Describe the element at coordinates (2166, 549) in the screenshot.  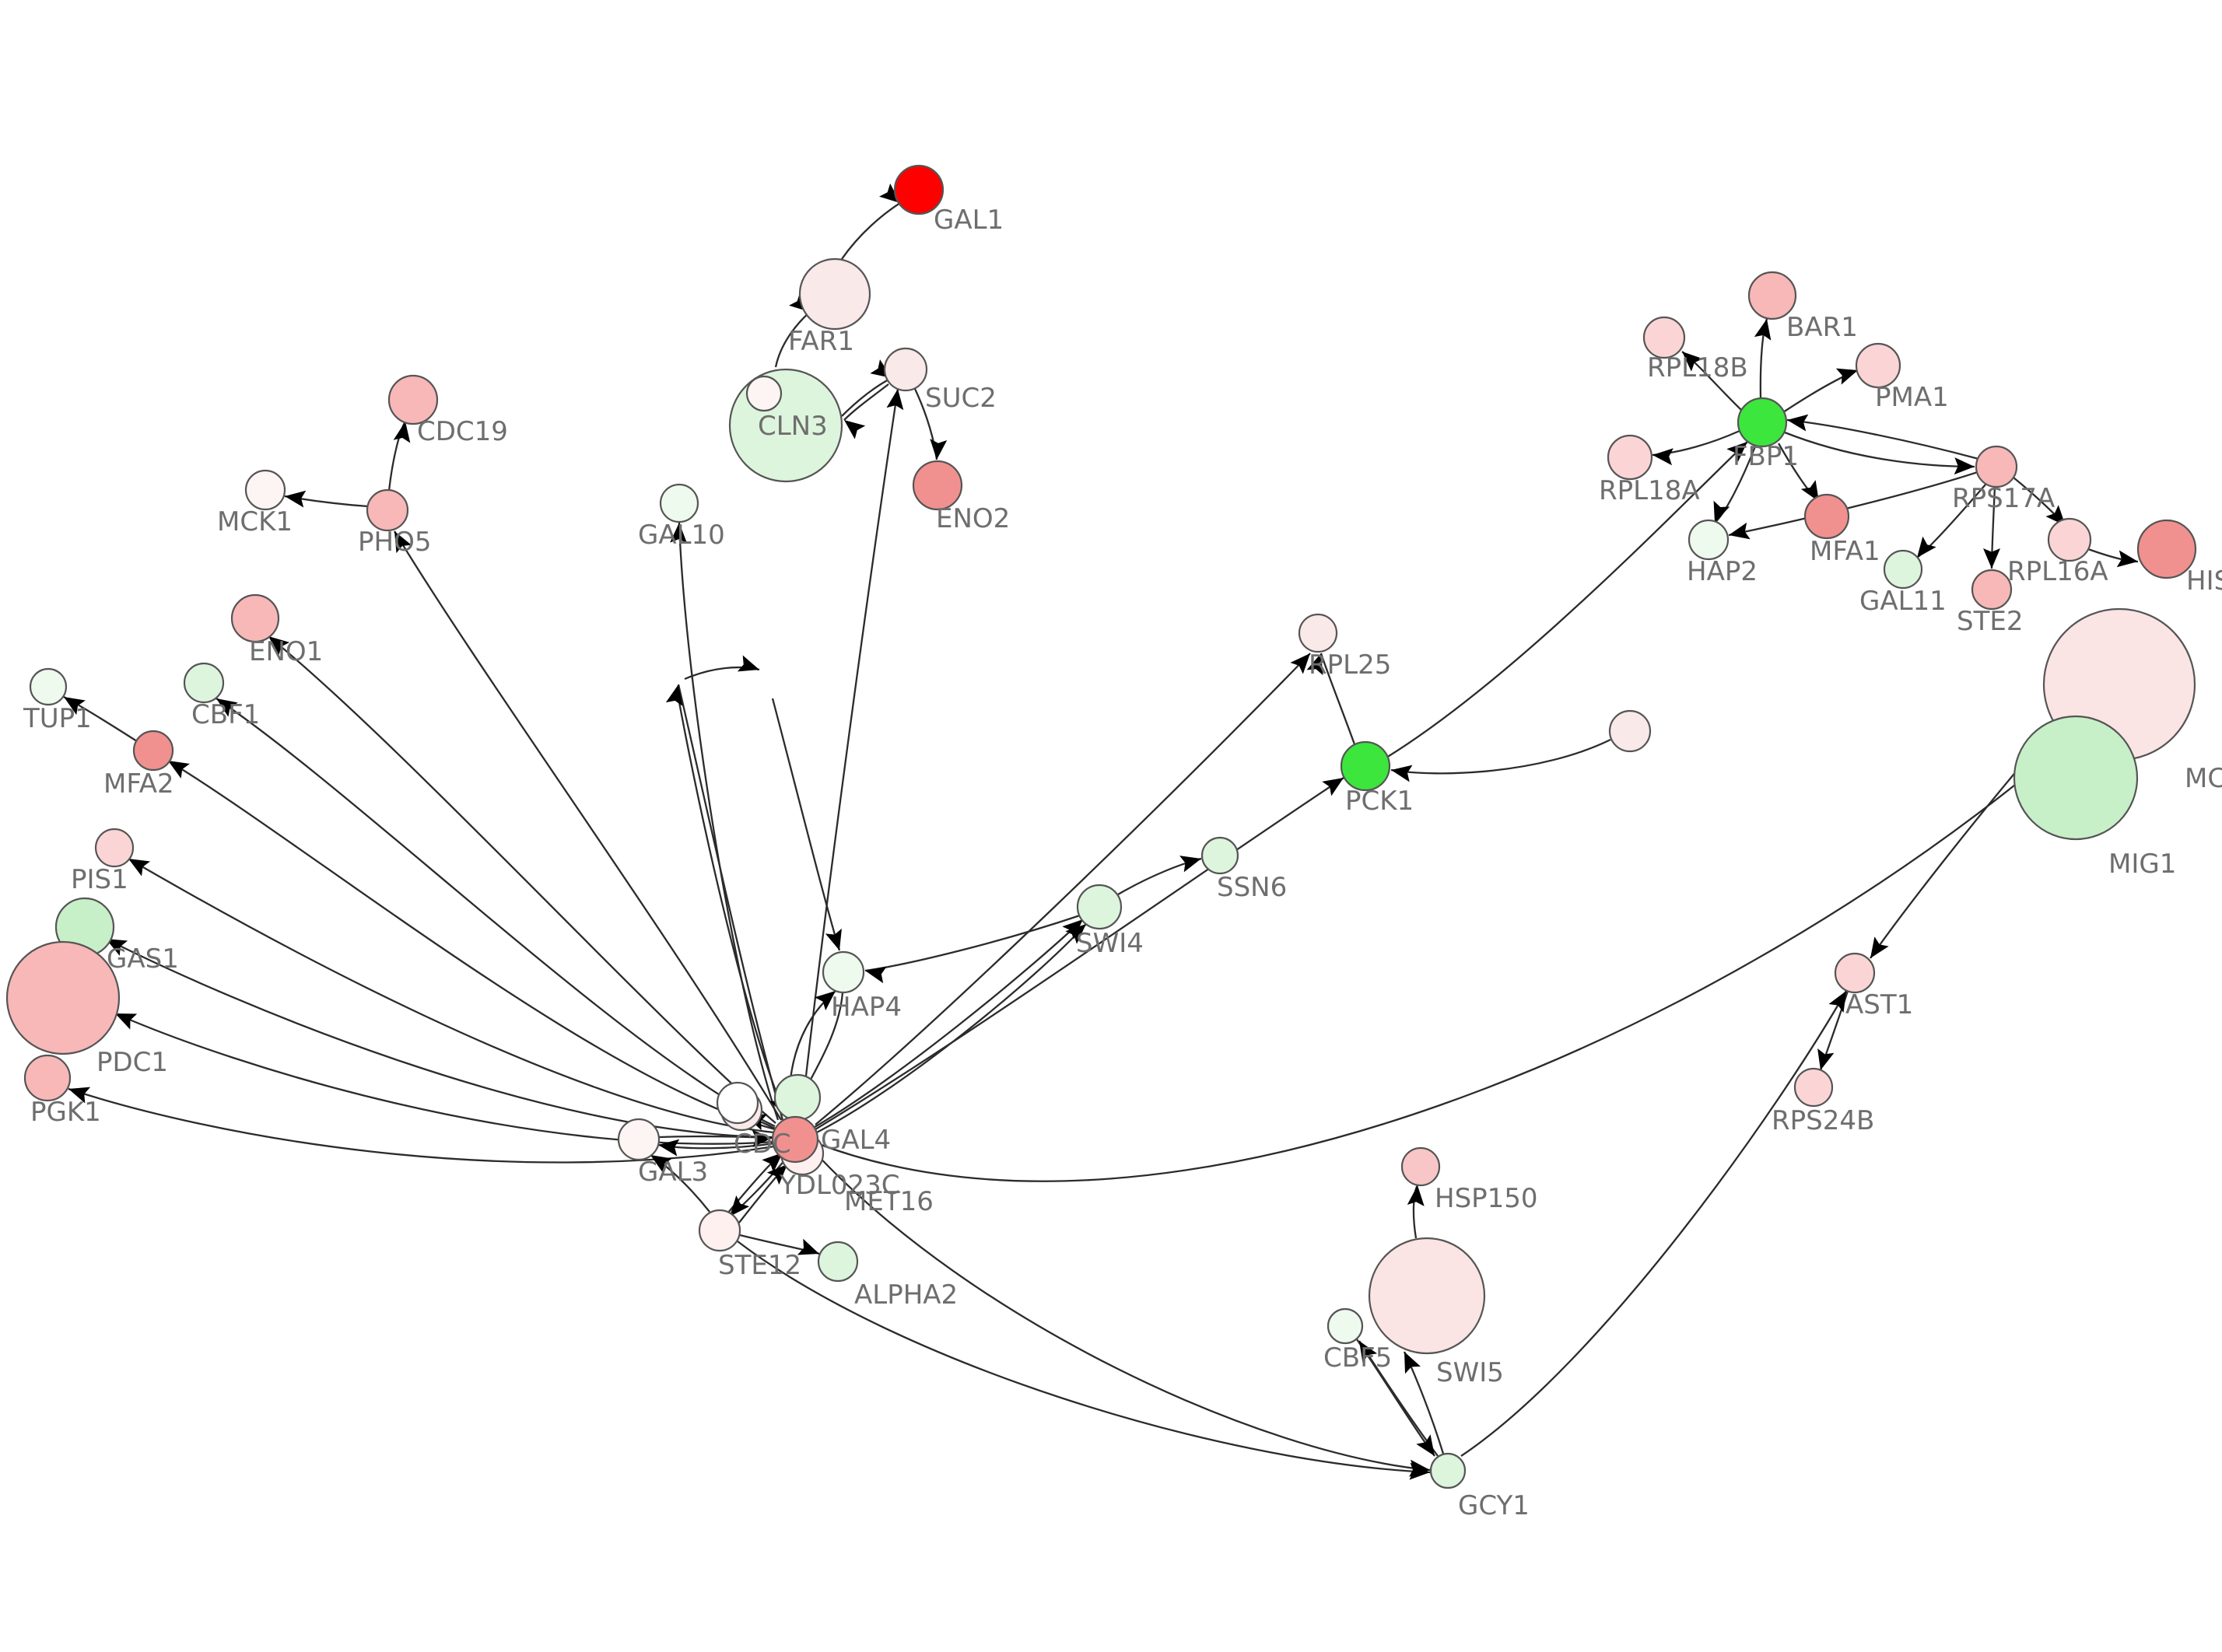
I see `node-HIS4` at that location.